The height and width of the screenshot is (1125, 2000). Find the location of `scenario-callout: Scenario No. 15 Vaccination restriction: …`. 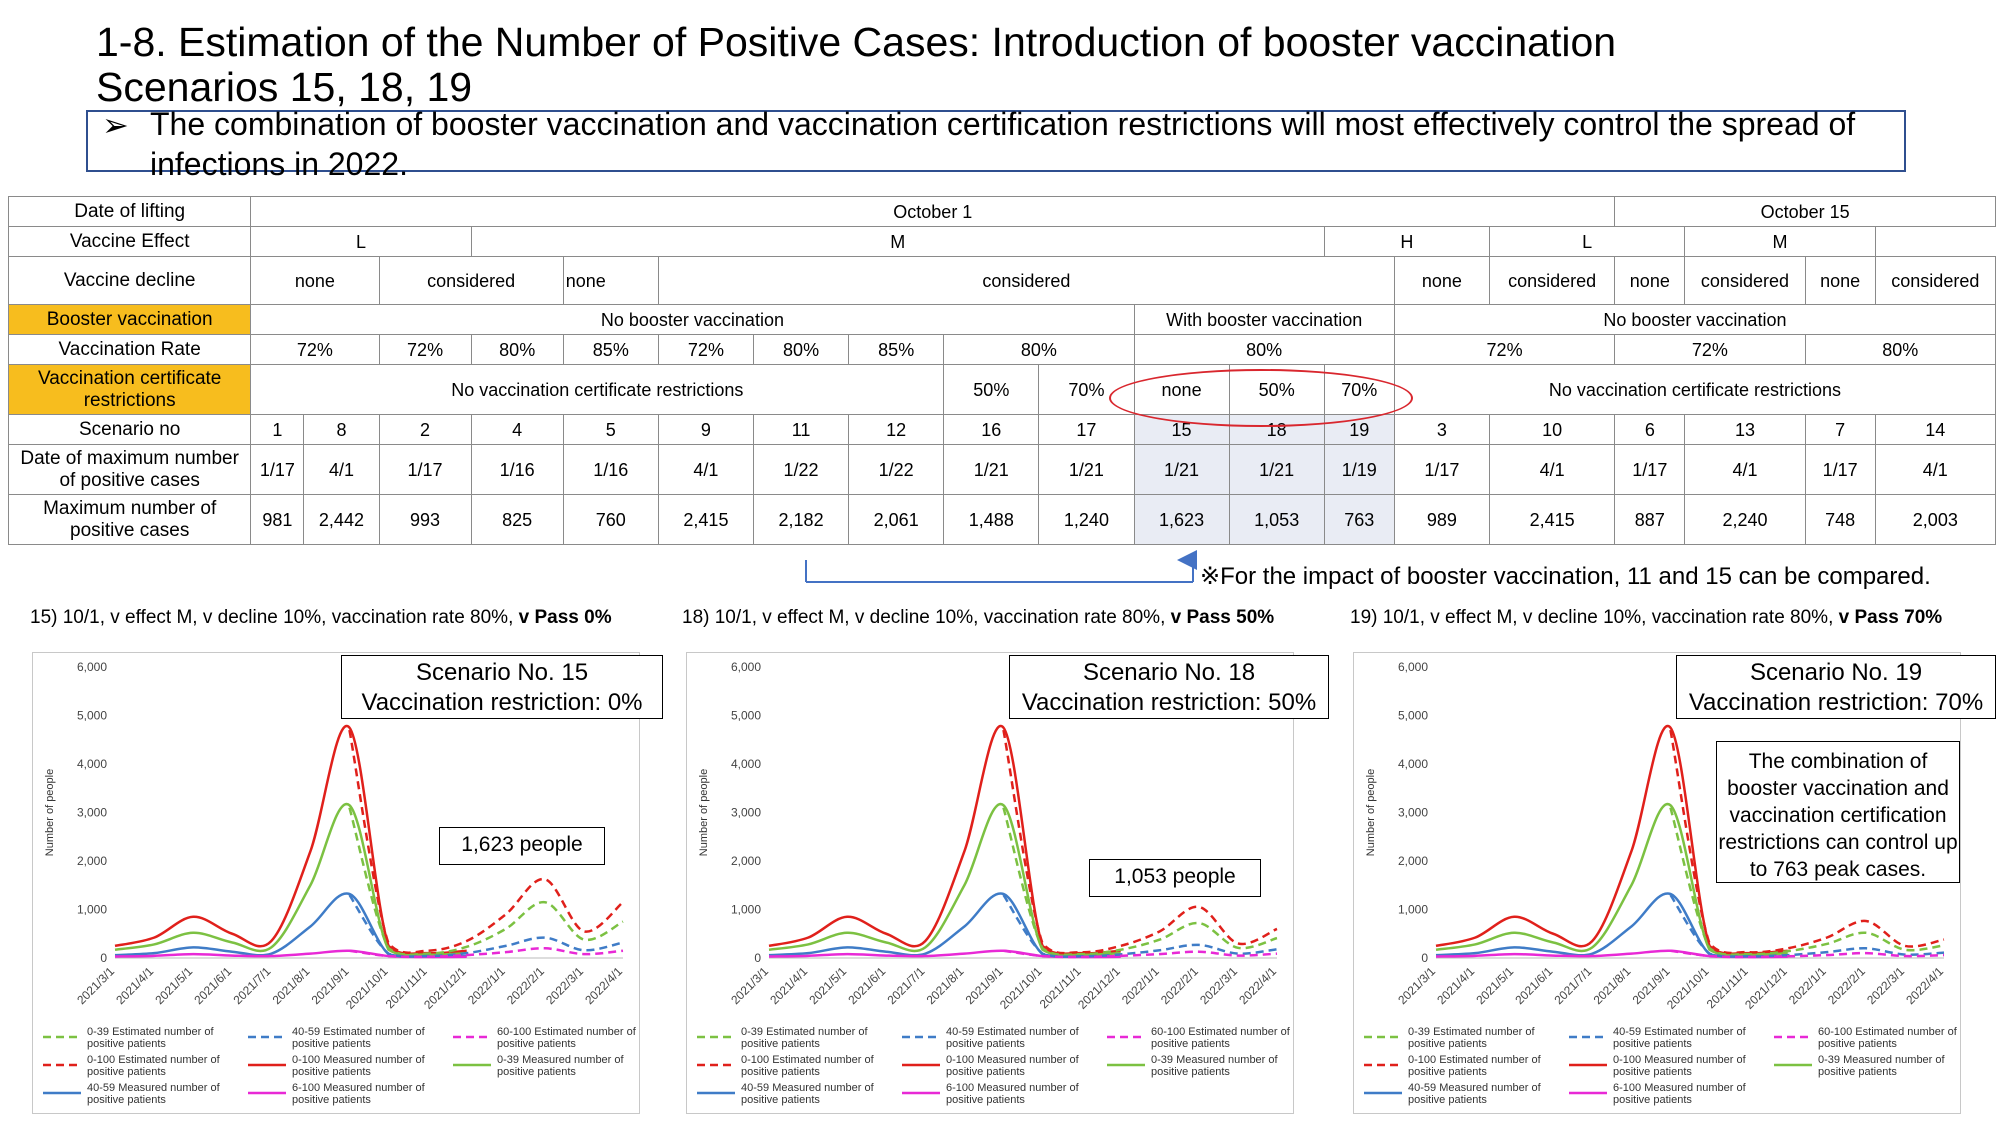

scenario-callout: Scenario No. 15 Vaccination restriction: … is located at coordinates (502, 687).